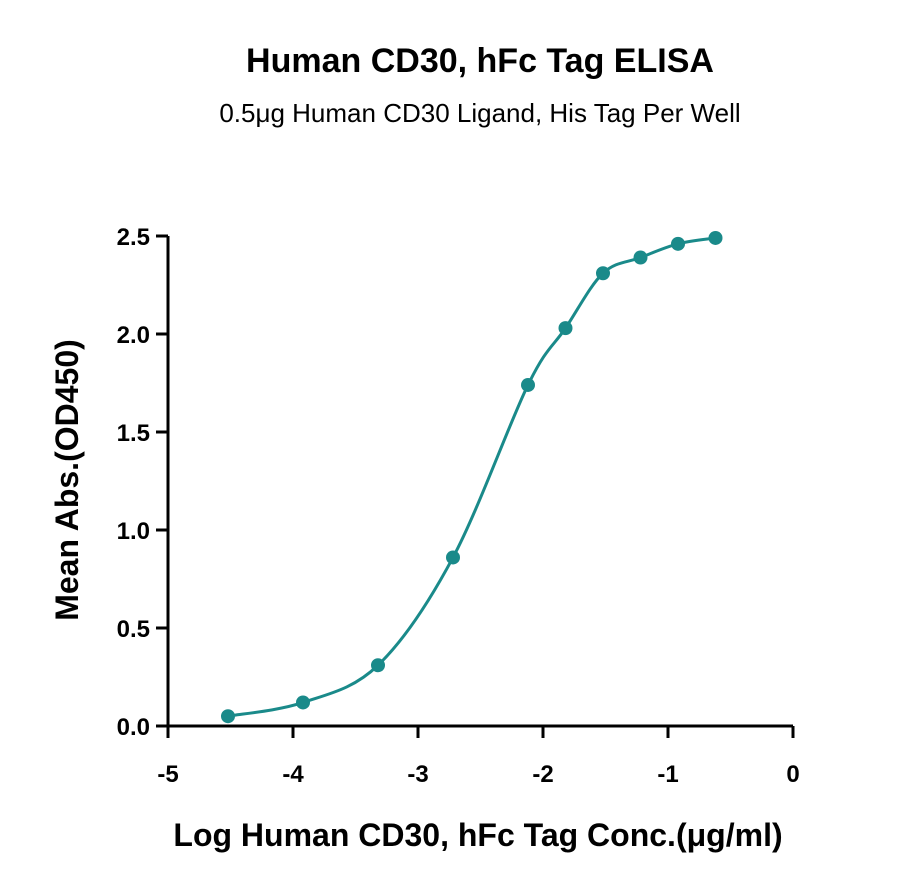  I want to click on x-tick-label: -1, so click(667, 774).